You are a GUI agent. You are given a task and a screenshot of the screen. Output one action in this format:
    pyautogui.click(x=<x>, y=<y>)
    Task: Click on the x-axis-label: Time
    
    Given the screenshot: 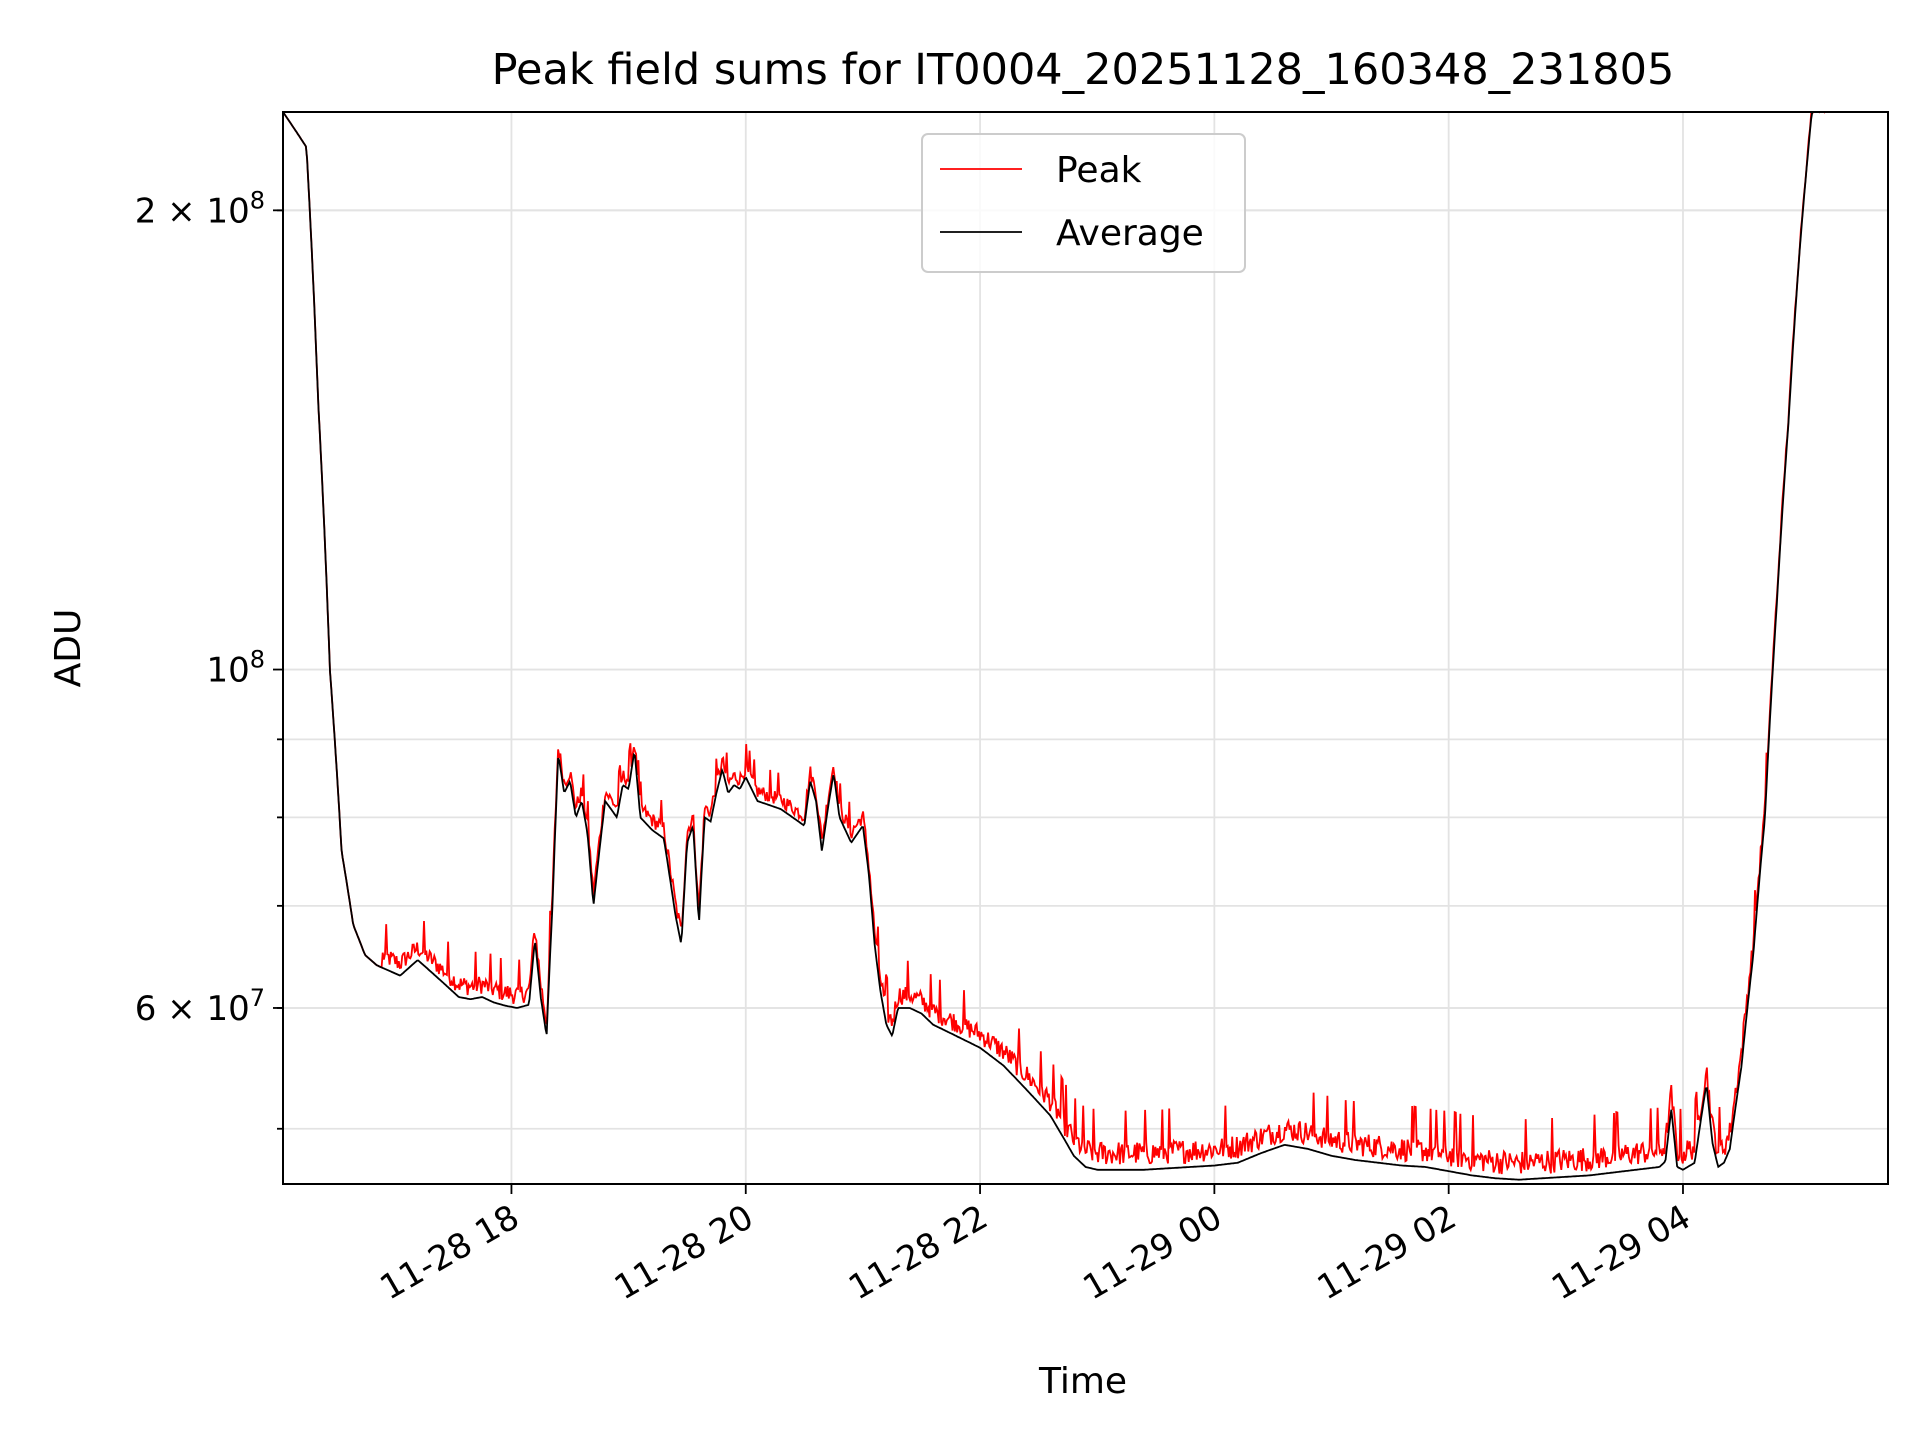 What is the action you would take?
    pyautogui.click(x=1082, y=1381)
    